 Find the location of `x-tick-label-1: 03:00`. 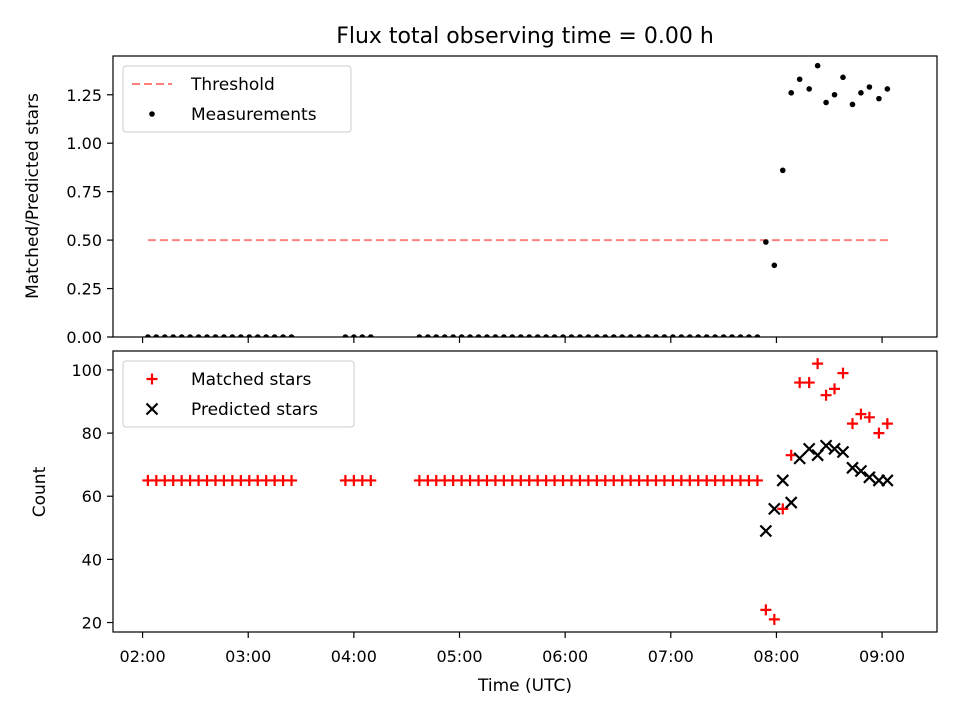

x-tick-label-1: 03:00 is located at coordinates (248, 656).